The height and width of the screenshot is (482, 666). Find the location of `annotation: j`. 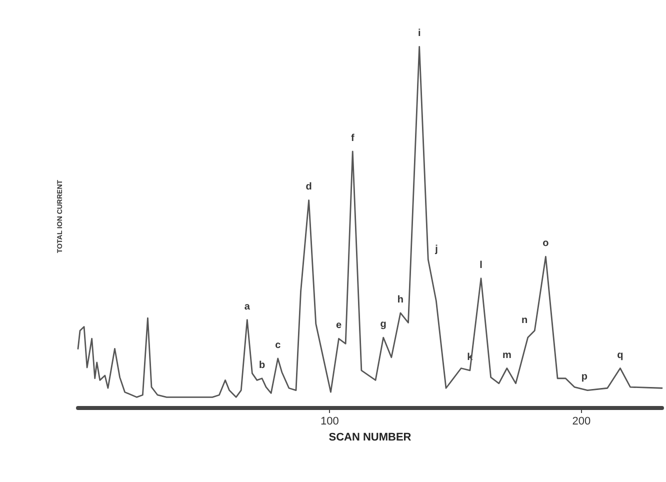

annotation: j is located at coordinates (436, 249).